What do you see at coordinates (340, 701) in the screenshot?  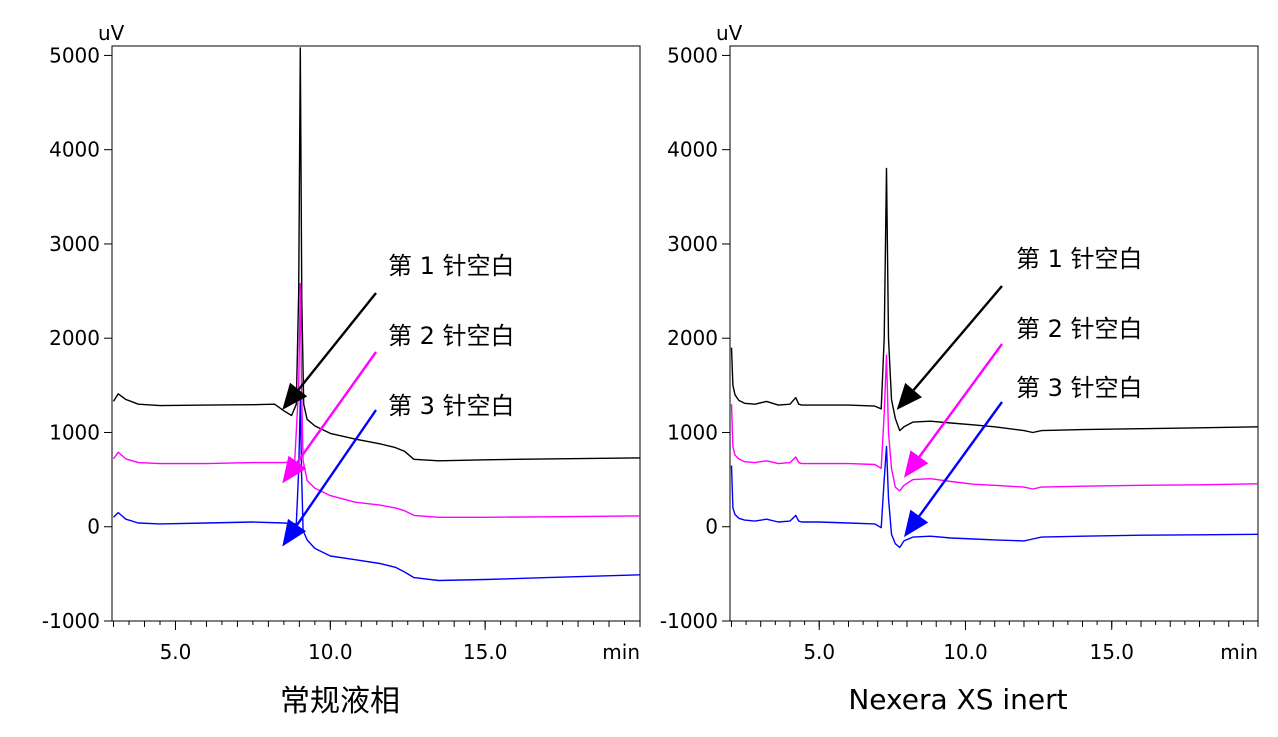 I see `chart-title: 常规液相` at bounding box center [340, 701].